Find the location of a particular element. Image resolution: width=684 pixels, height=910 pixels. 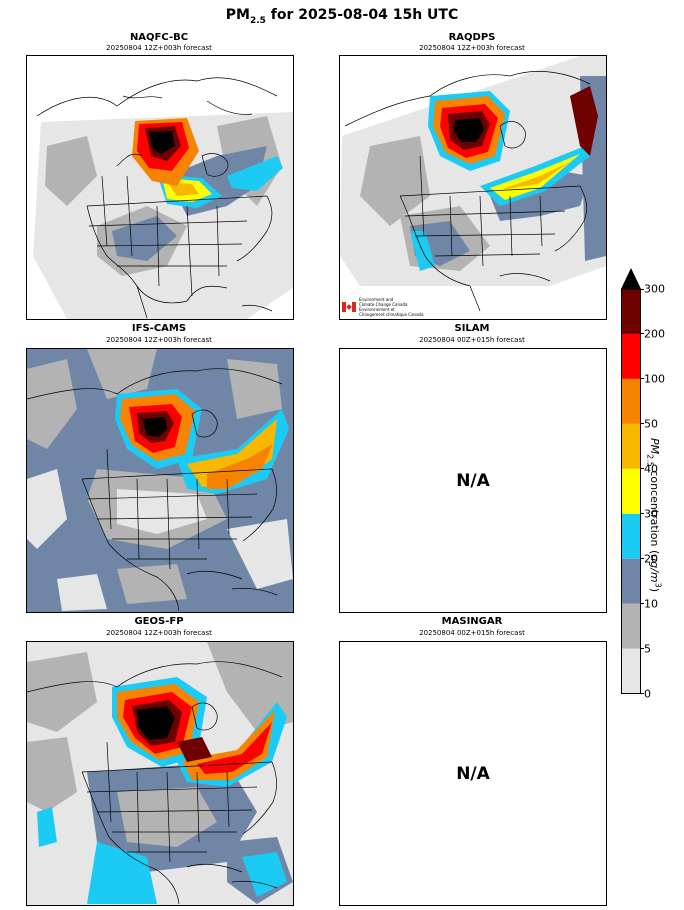

colorbar-tick-label: 5 is located at coordinates (647, 649).